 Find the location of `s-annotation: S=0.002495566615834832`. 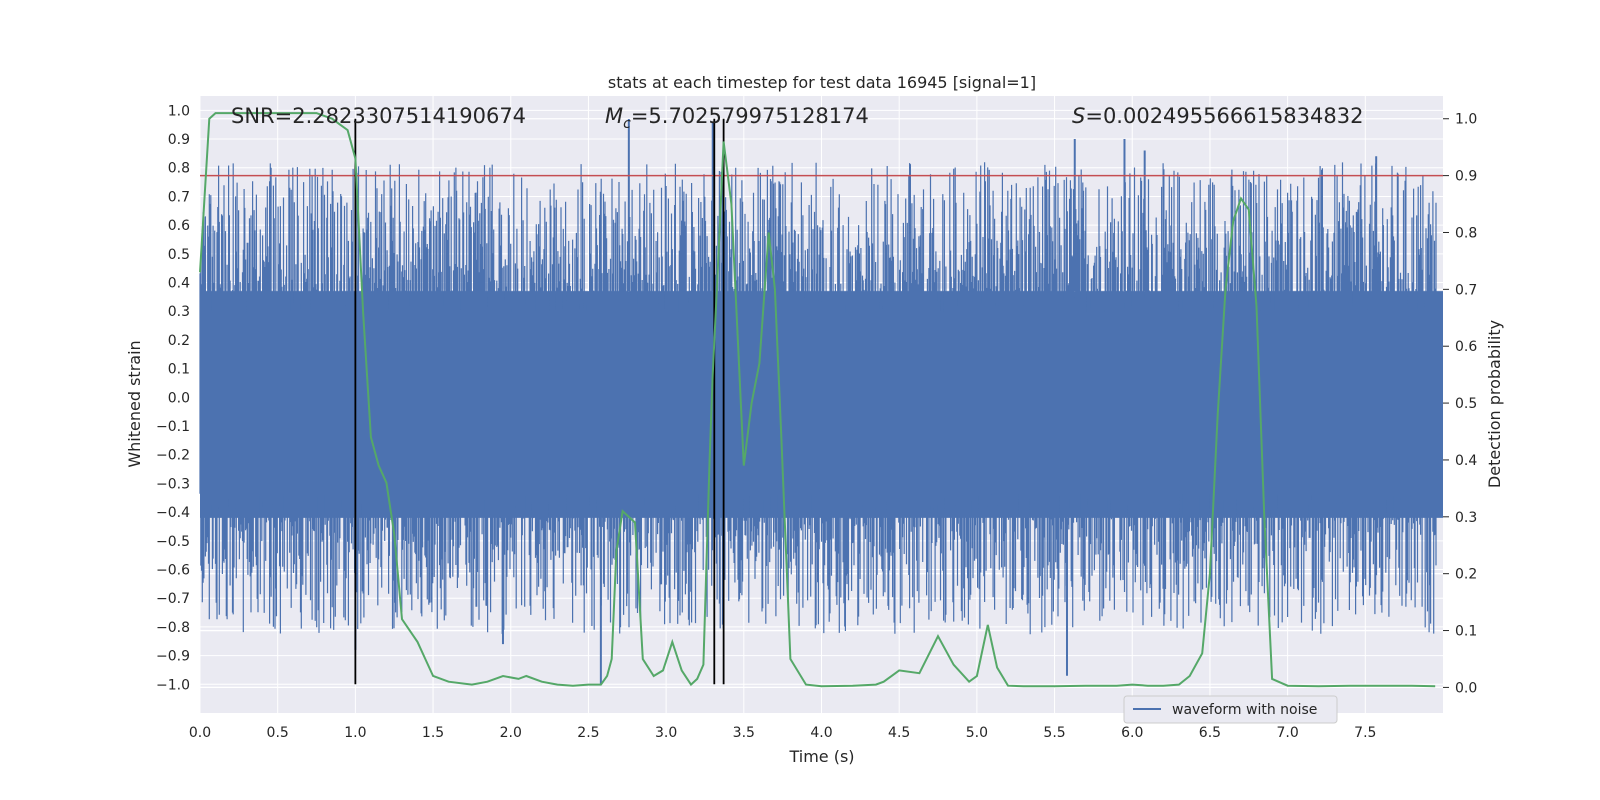

s-annotation: S=0.002495566615834832 is located at coordinates (1217, 116).